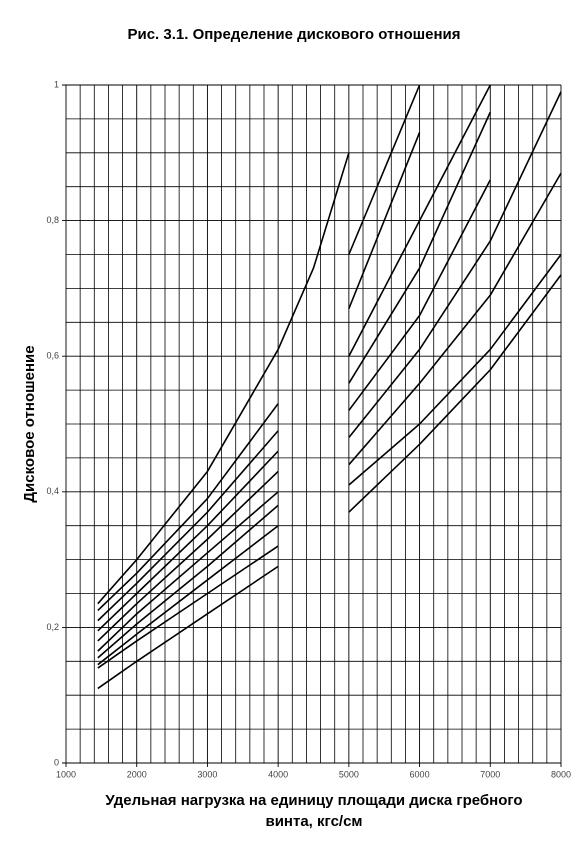 This screenshot has height=851, width=588. I want to click on x-tick-label: 6000, so click(420, 774).